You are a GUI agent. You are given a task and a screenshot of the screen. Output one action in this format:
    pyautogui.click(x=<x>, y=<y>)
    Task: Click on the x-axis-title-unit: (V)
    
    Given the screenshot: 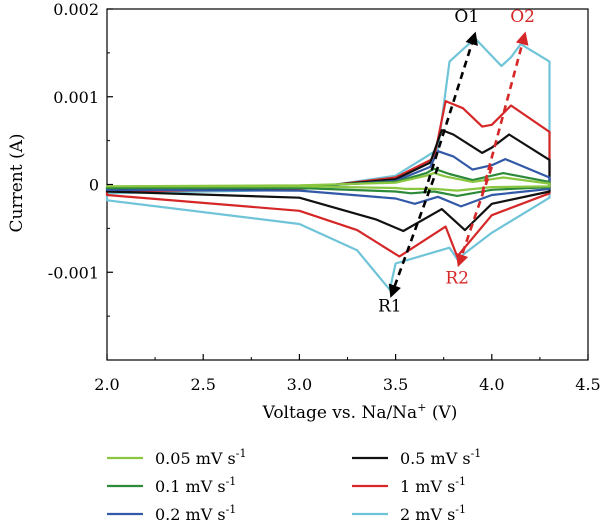 What is the action you would take?
    pyautogui.click(x=441, y=413)
    